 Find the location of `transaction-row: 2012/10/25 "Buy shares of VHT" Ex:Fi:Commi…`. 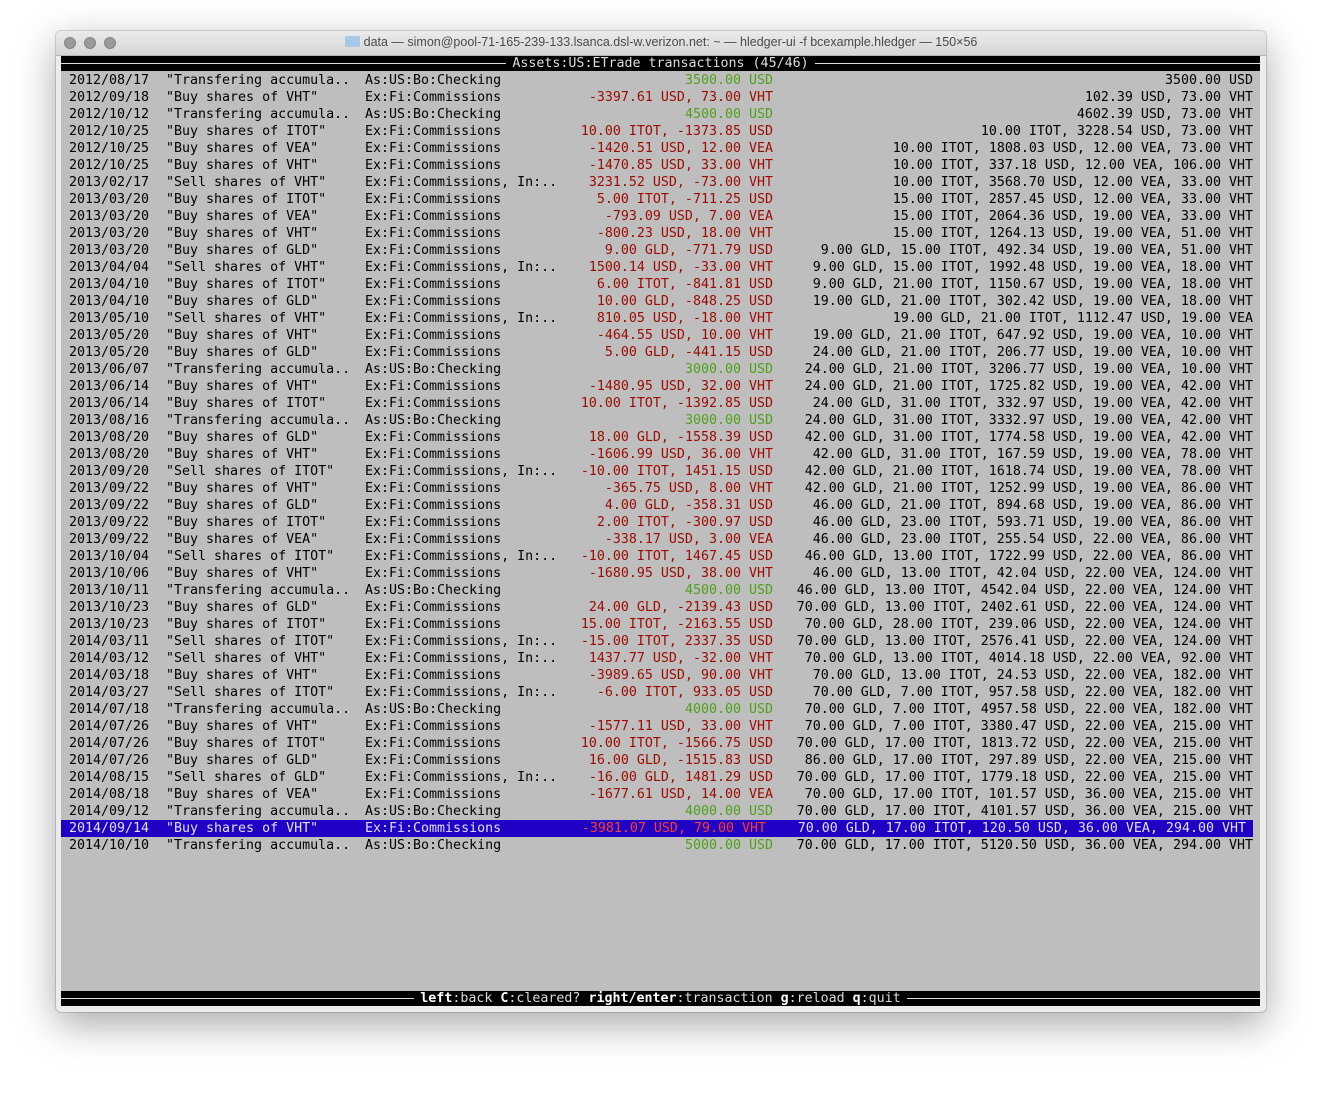

transaction-row: 2012/10/25 "Buy shares of VHT" Ex:Fi:Commi… is located at coordinates (660, 165).